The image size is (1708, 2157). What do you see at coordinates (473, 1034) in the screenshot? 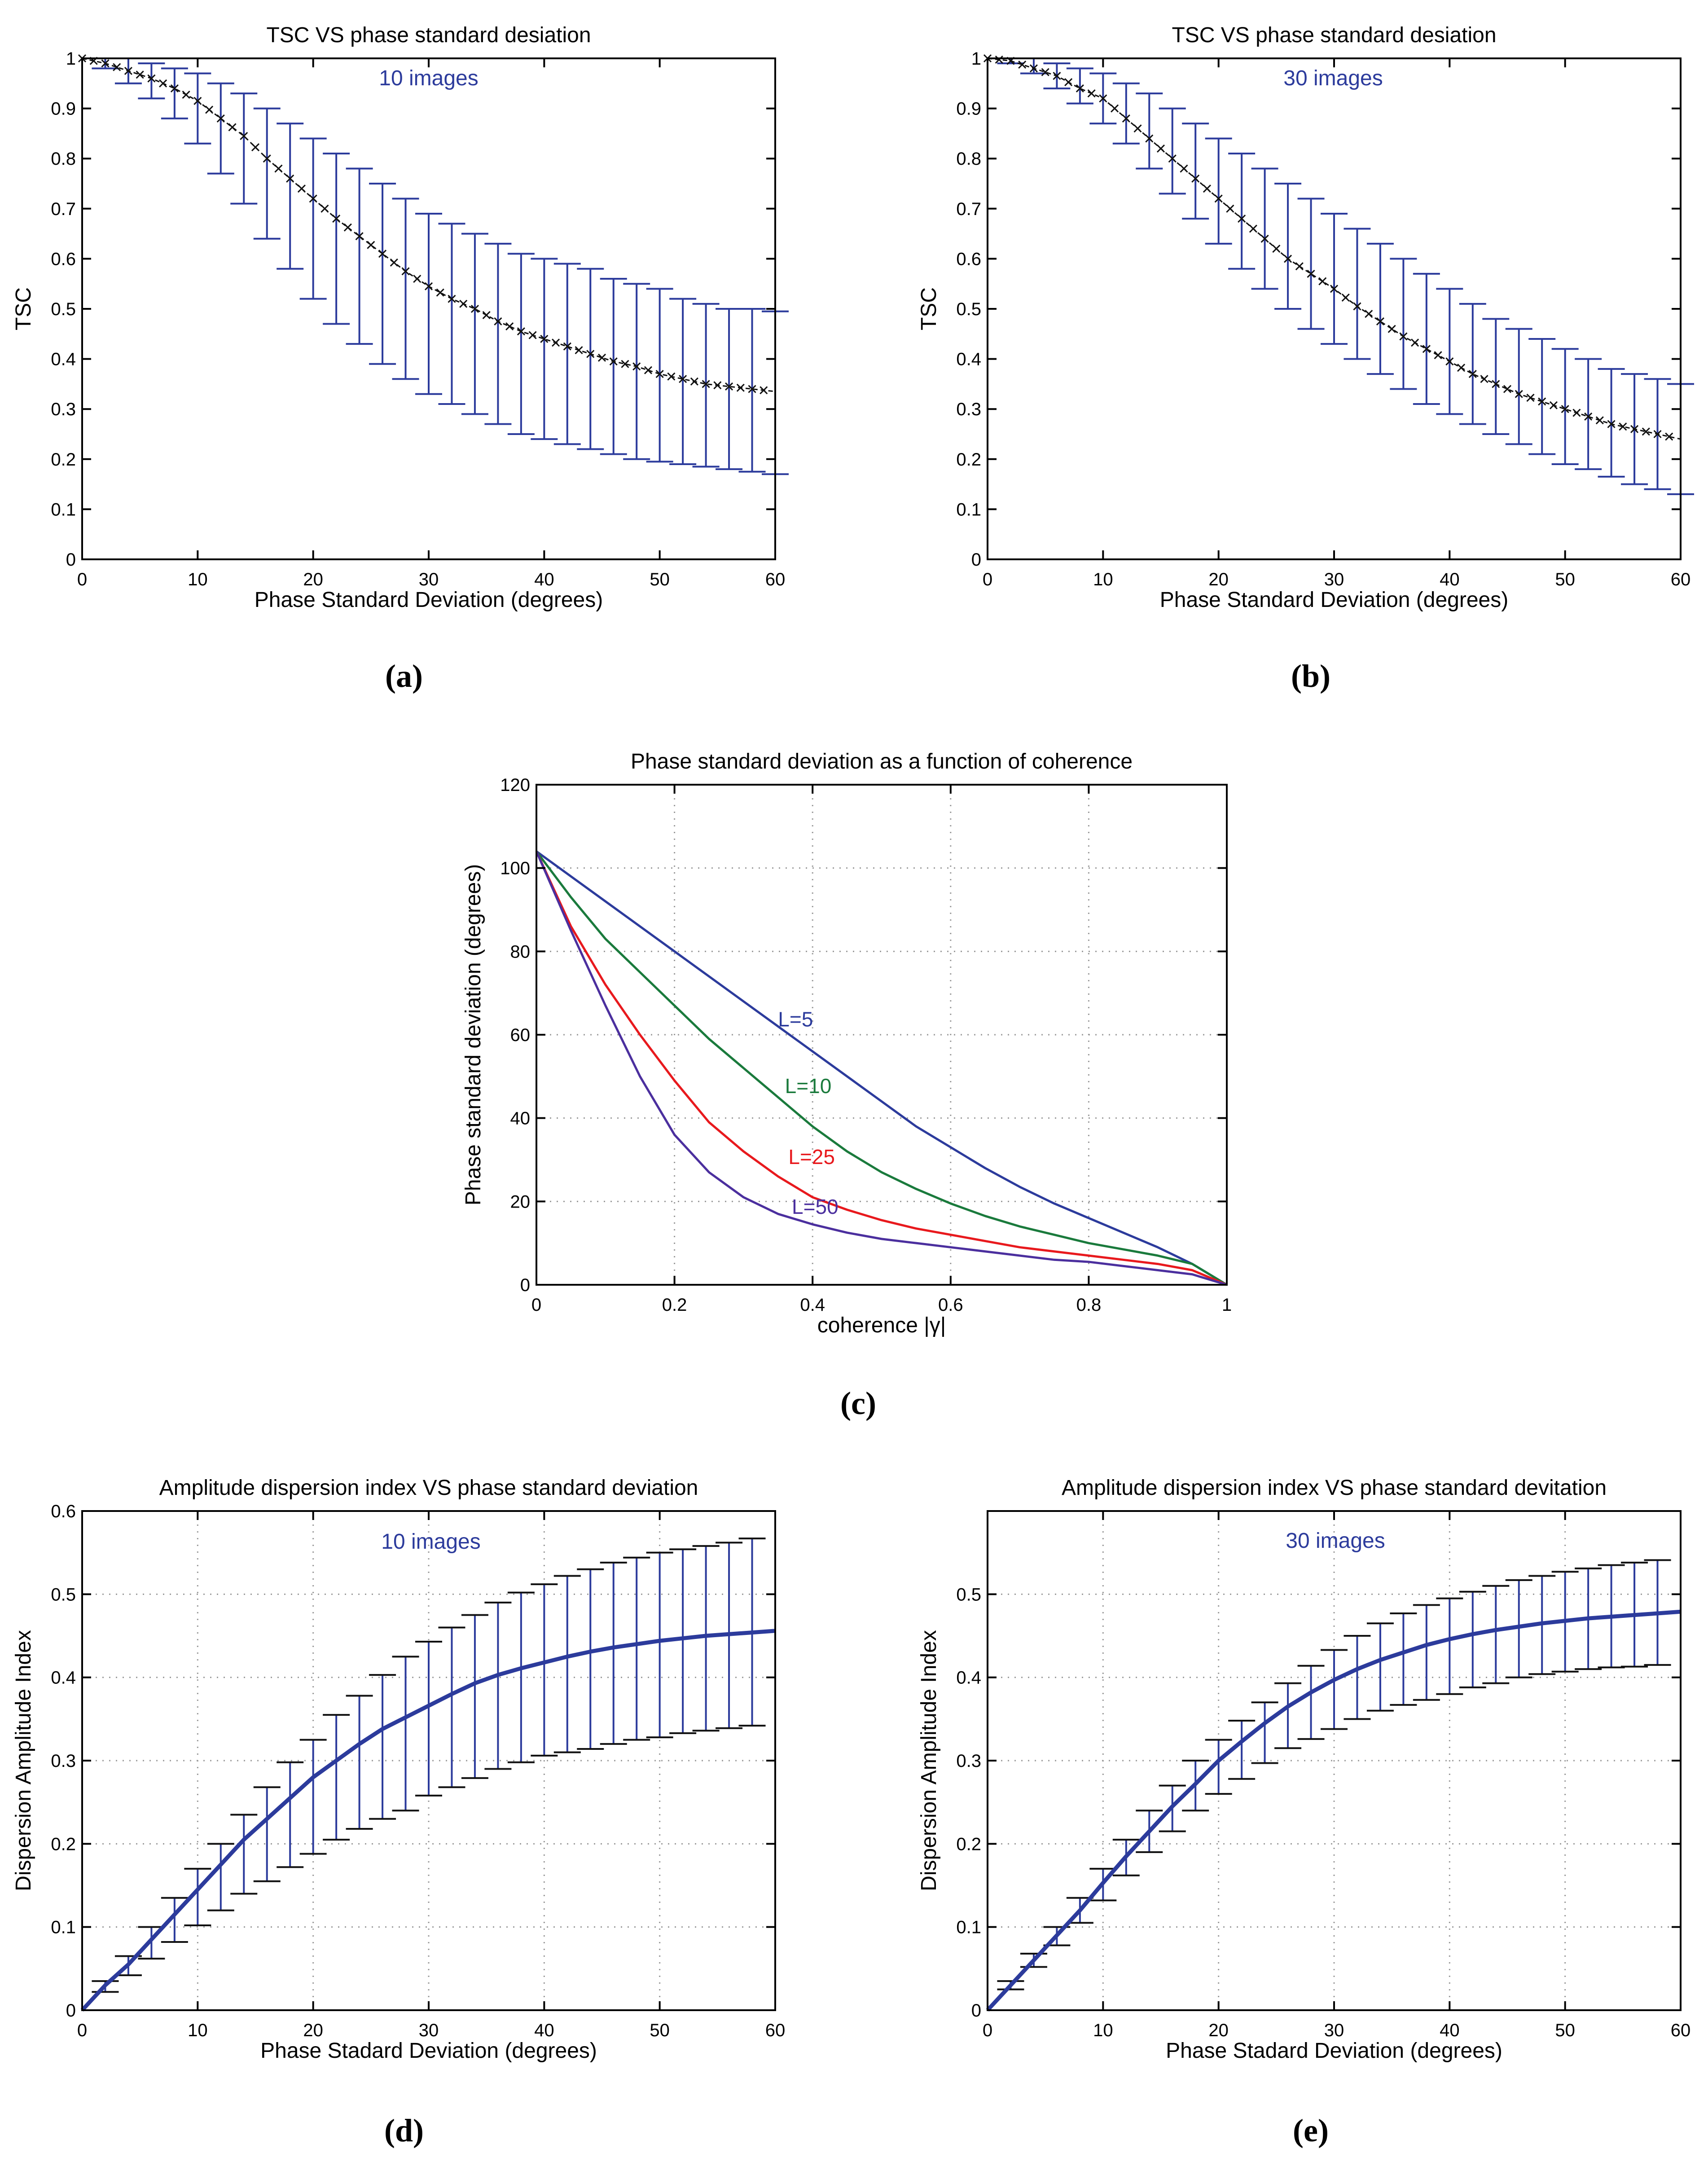
I see `y-axis-label: Phase standard deviation (degrees)` at bounding box center [473, 1034].